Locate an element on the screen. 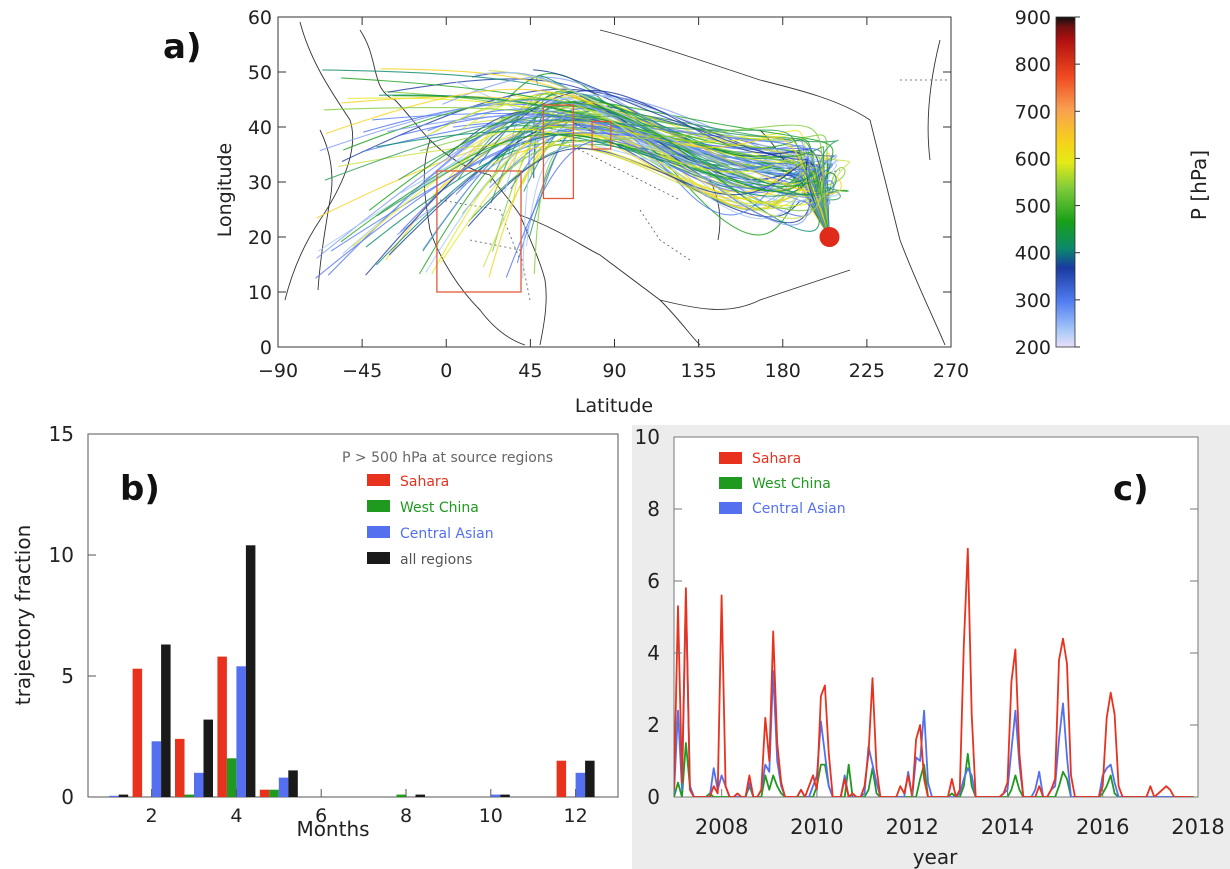 Image resolution: width=1230 pixels, height=869 pixels. colorbar-tick-label: 500 is located at coordinates (1033, 207).